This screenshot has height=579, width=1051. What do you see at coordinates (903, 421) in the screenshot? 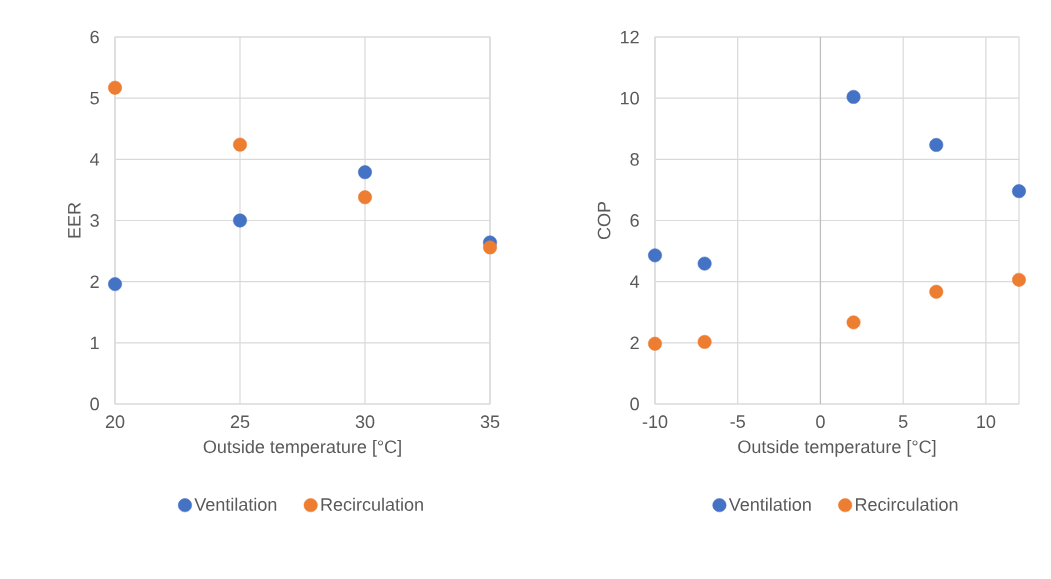
I see `x-tick-label: 5` at bounding box center [903, 421].